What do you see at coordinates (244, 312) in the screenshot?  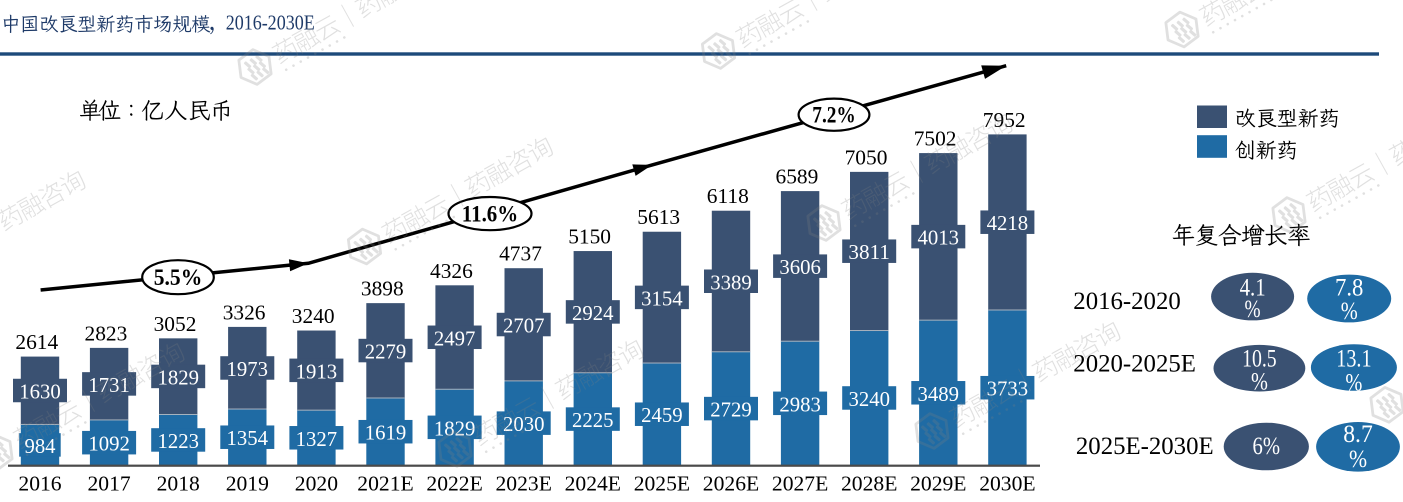 I see `svg-text: 3326` at bounding box center [244, 312].